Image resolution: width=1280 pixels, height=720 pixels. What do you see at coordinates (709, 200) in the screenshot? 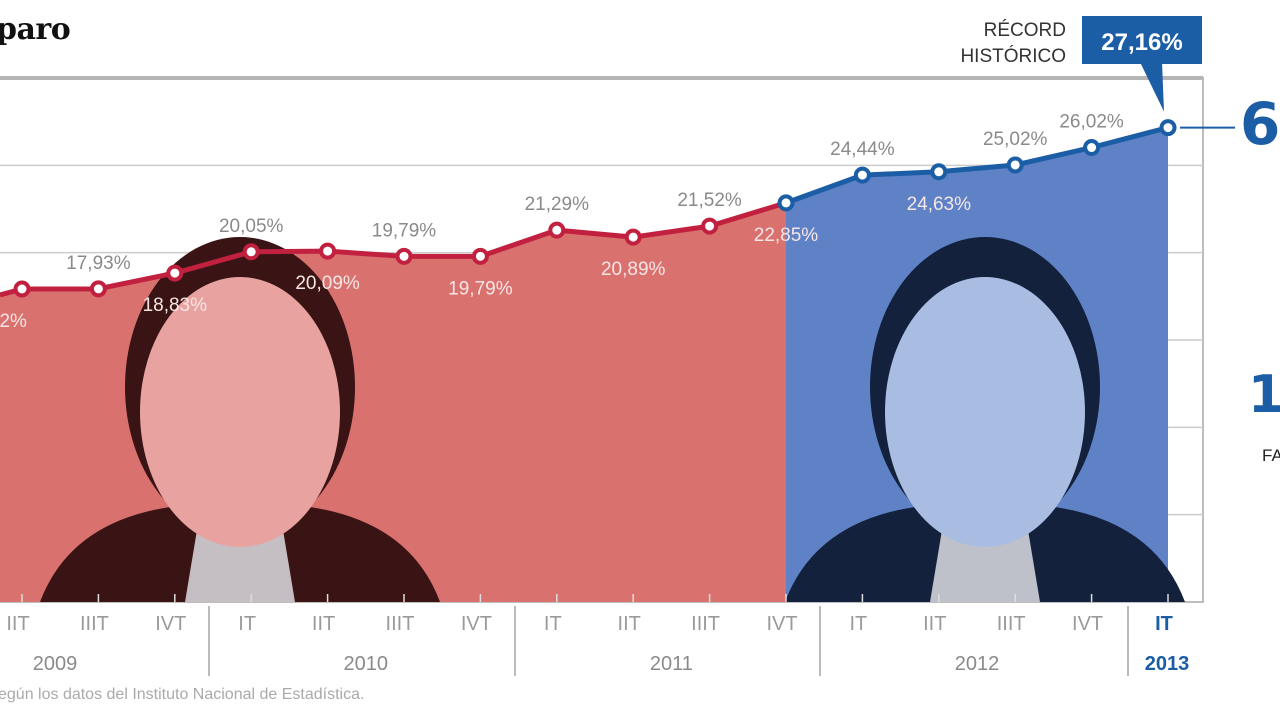
I see `data-label: 21,52%` at bounding box center [709, 200].